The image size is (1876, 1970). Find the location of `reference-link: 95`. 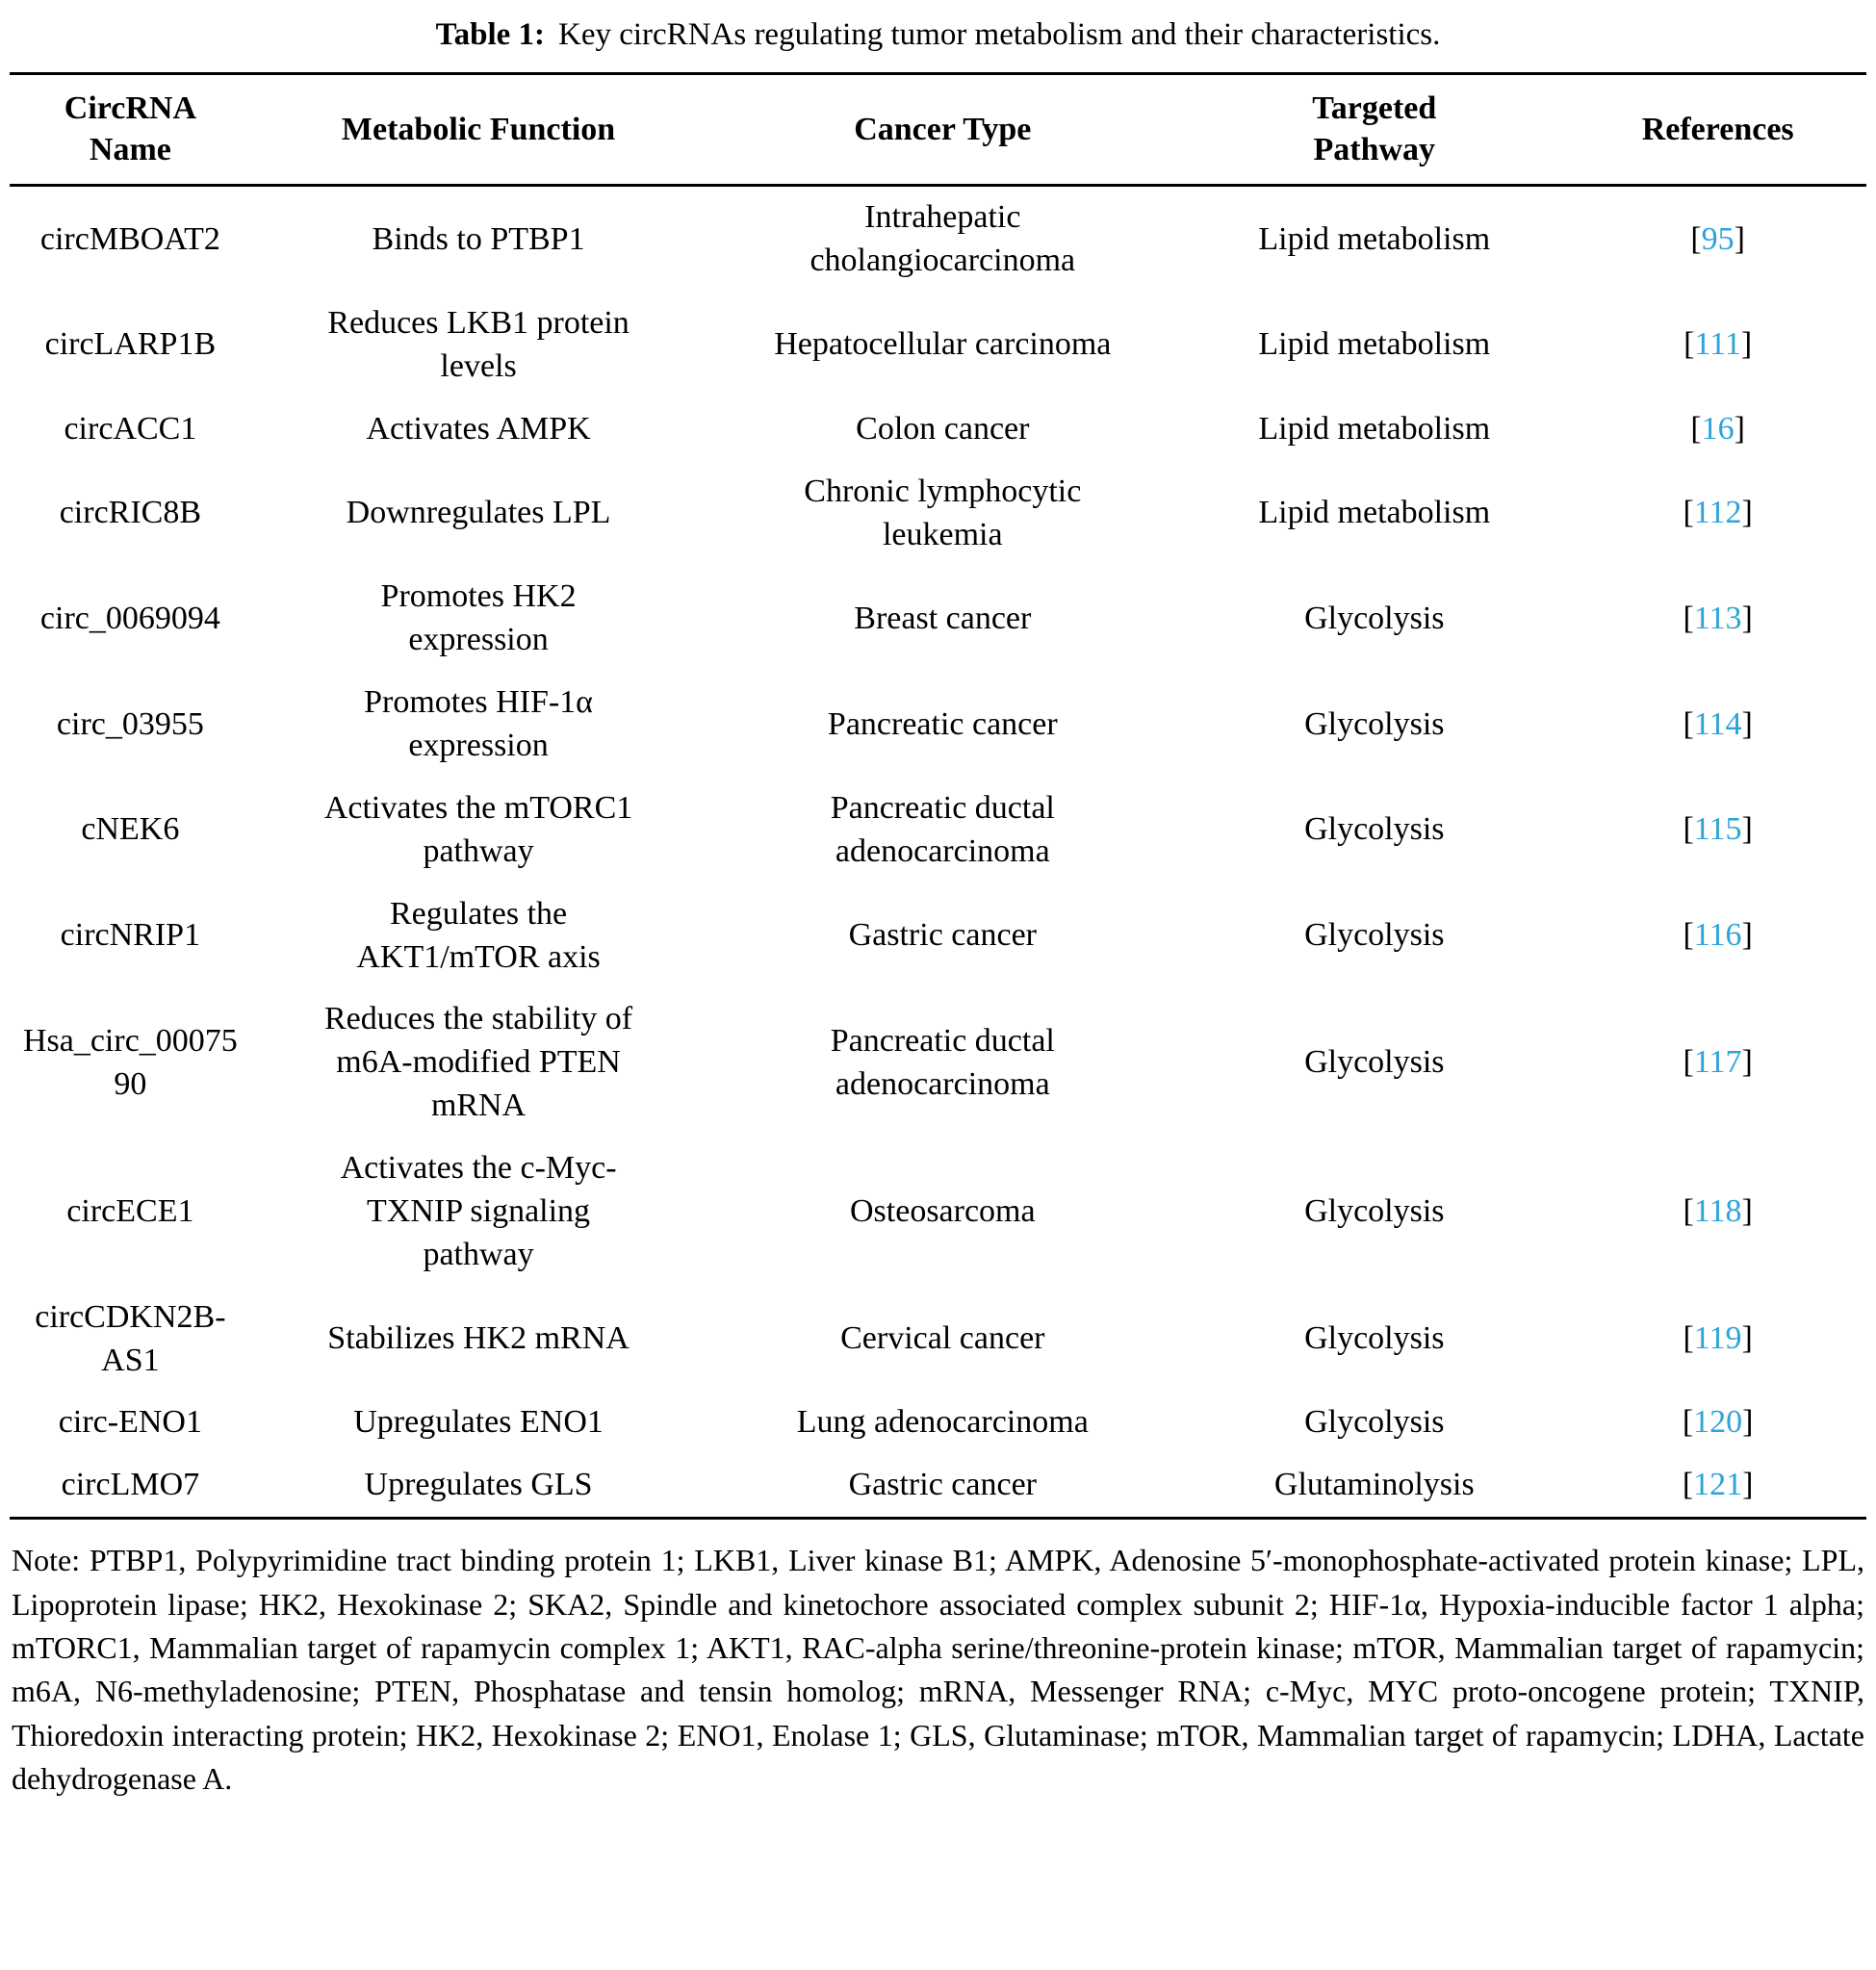

reference-link: 95 is located at coordinates (1718, 238).